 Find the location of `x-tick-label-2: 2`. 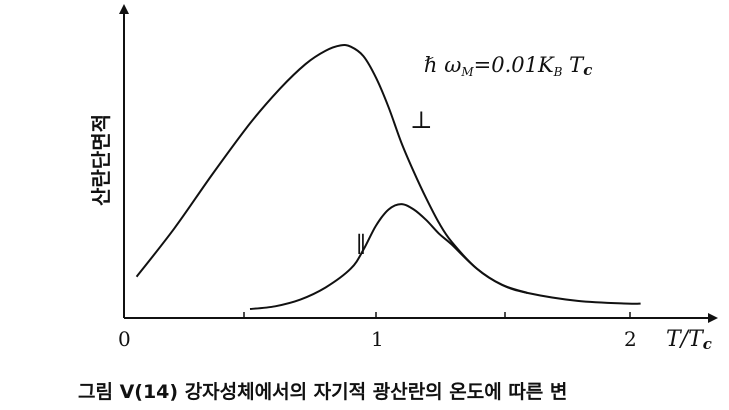

x-tick-label-2: 2 is located at coordinates (630, 339).